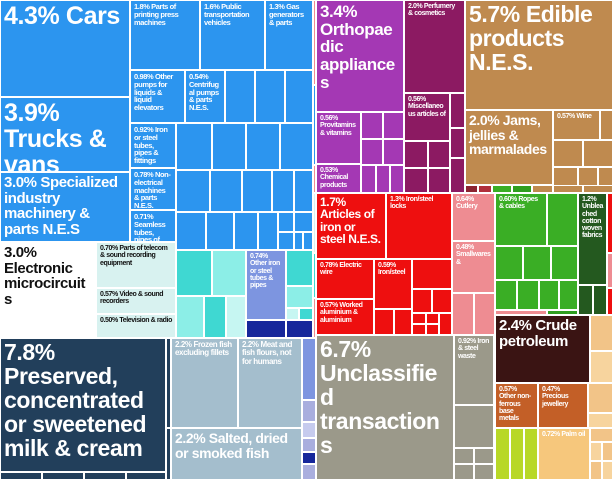  Describe the element at coordinates (236, 454) in the screenshot. I see `treemap-cell-2-2-salted-dried-or-smoked-fish: 2.2% Salted, dried or smoked fish` at that location.